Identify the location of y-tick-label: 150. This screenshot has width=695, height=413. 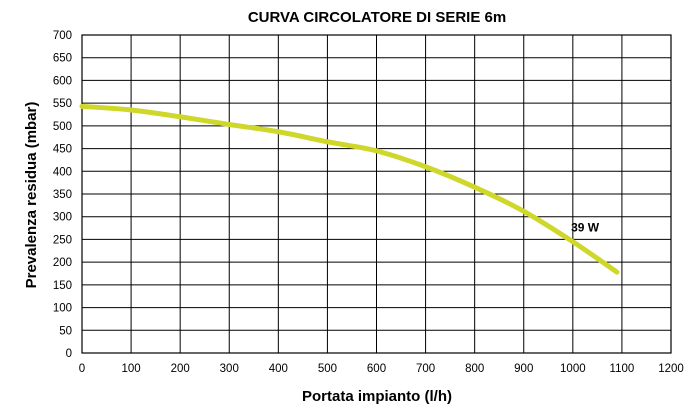
(62, 286).